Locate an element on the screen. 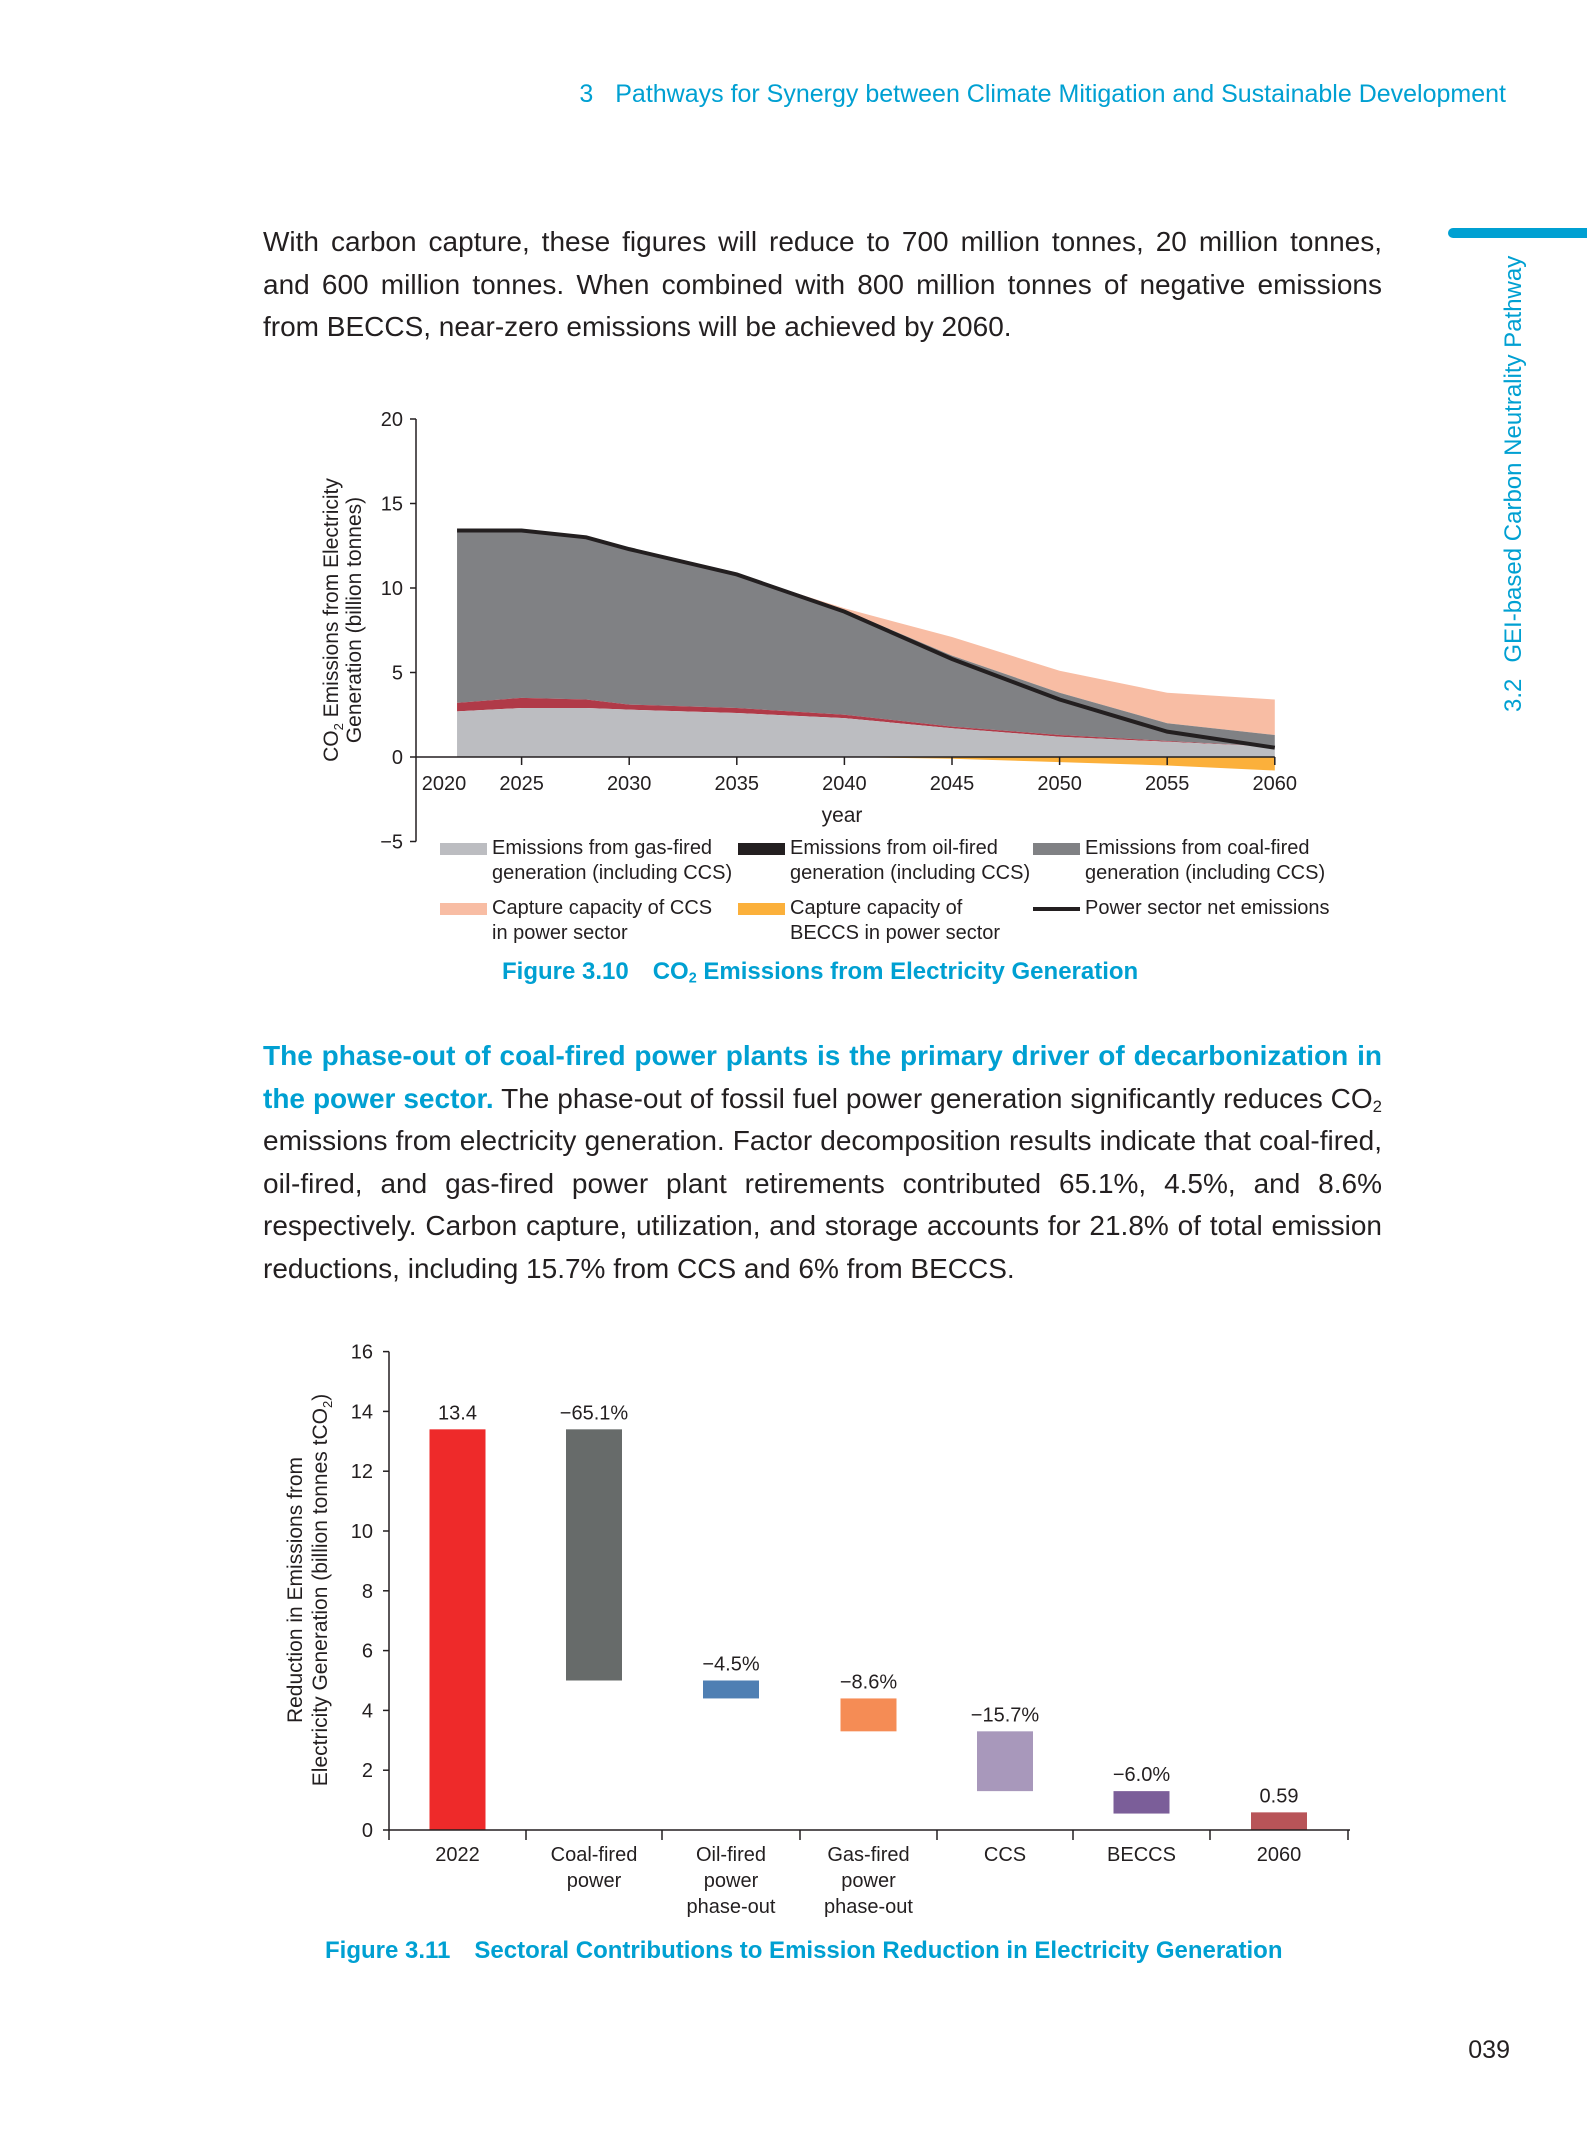  y-axis-label: Reduction in Emissions from is located at coordinates (295, 1590).